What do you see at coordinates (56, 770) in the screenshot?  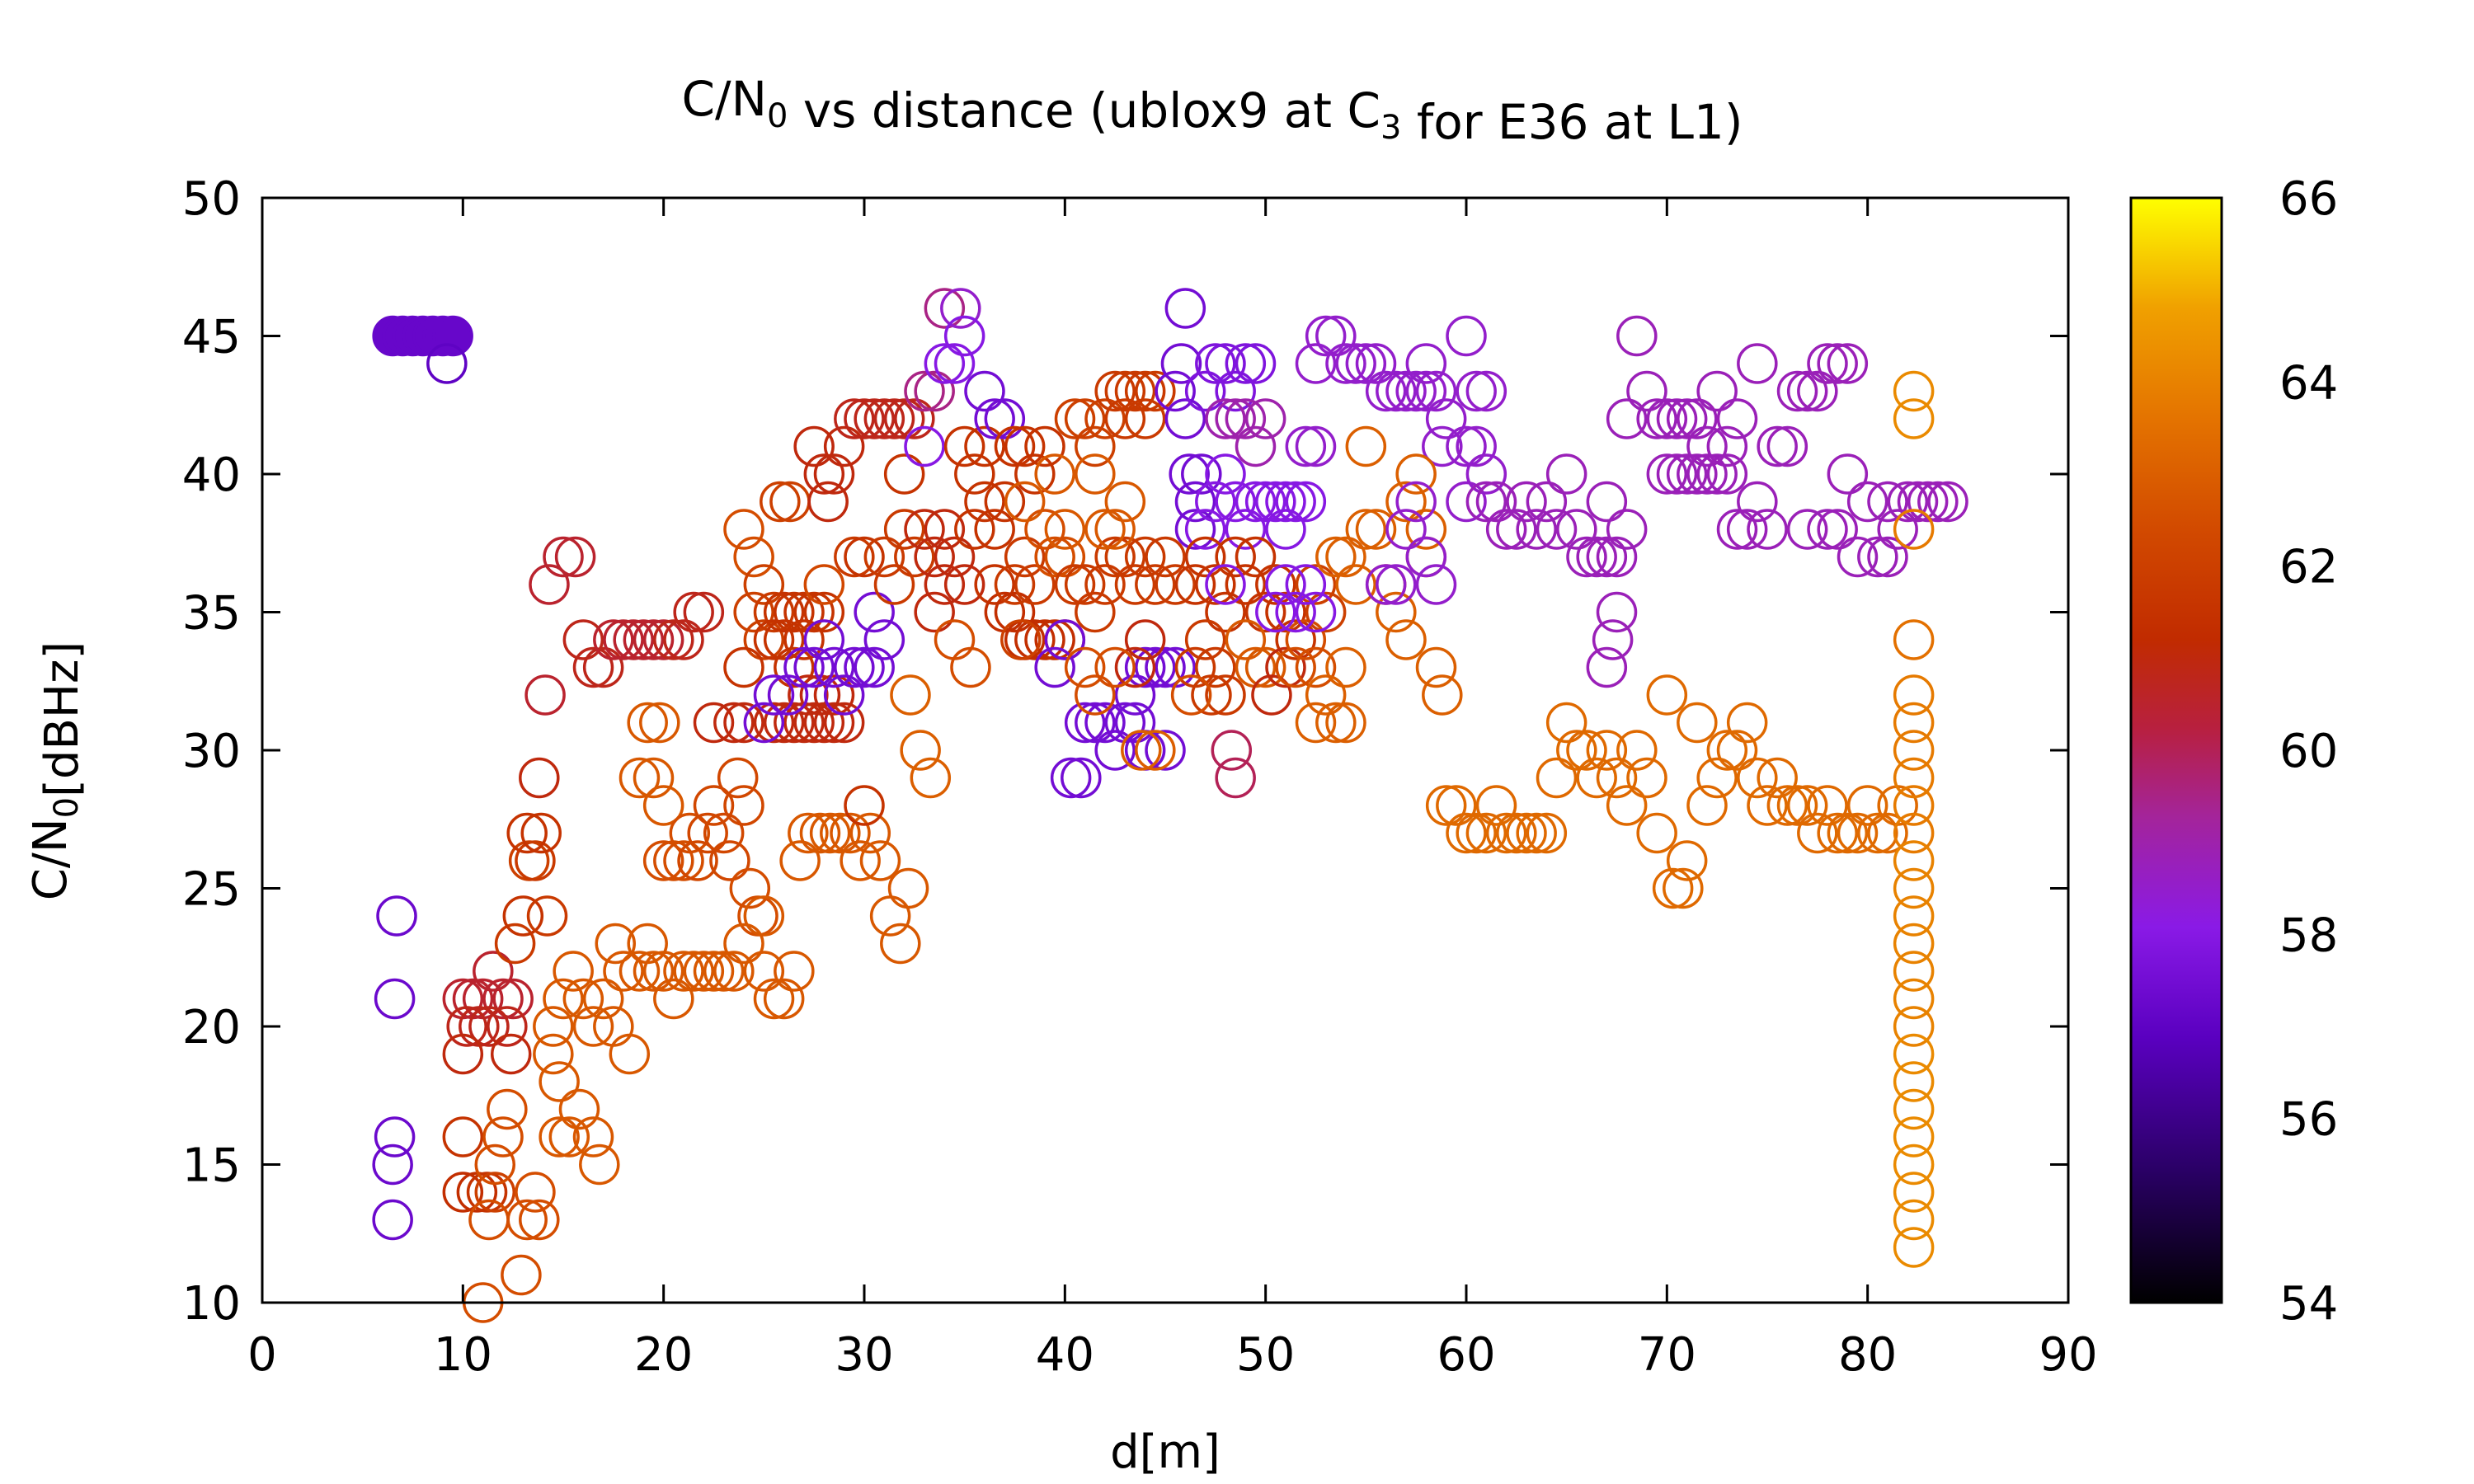 I see `y-axis-label: C/N0[dBHz]` at bounding box center [56, 770].